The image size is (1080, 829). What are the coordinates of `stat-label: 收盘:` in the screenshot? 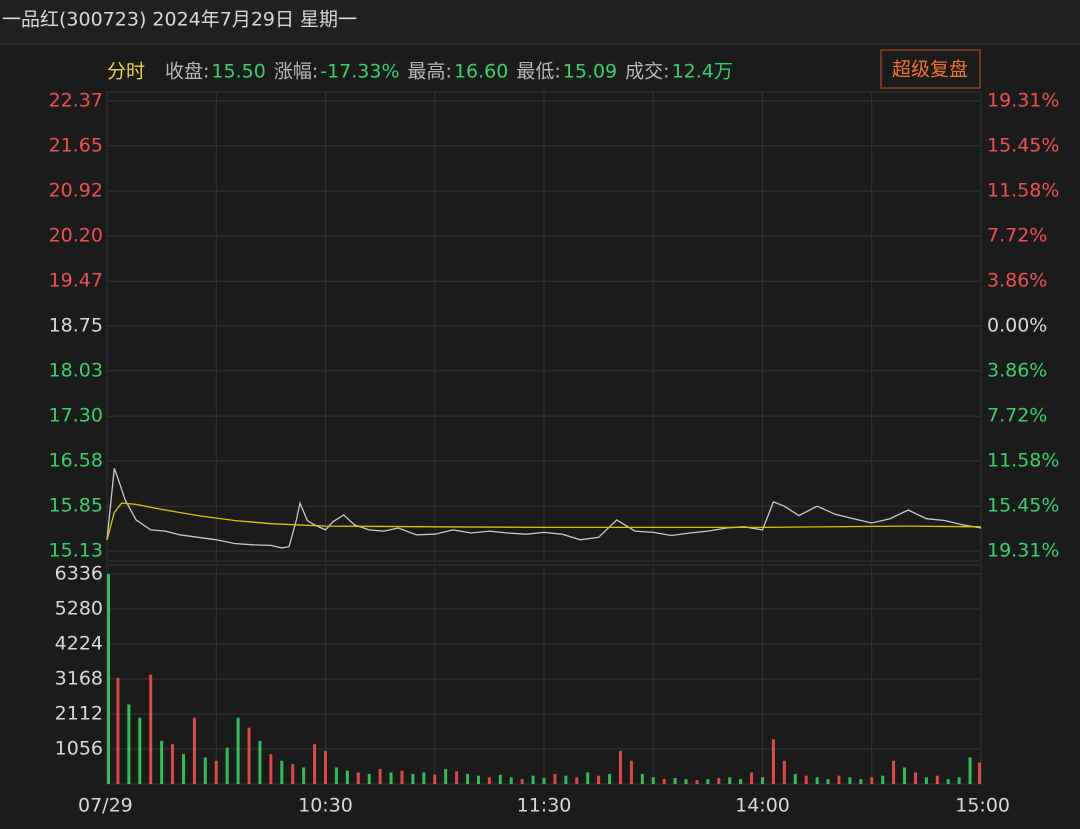 It's located at (187, 72).